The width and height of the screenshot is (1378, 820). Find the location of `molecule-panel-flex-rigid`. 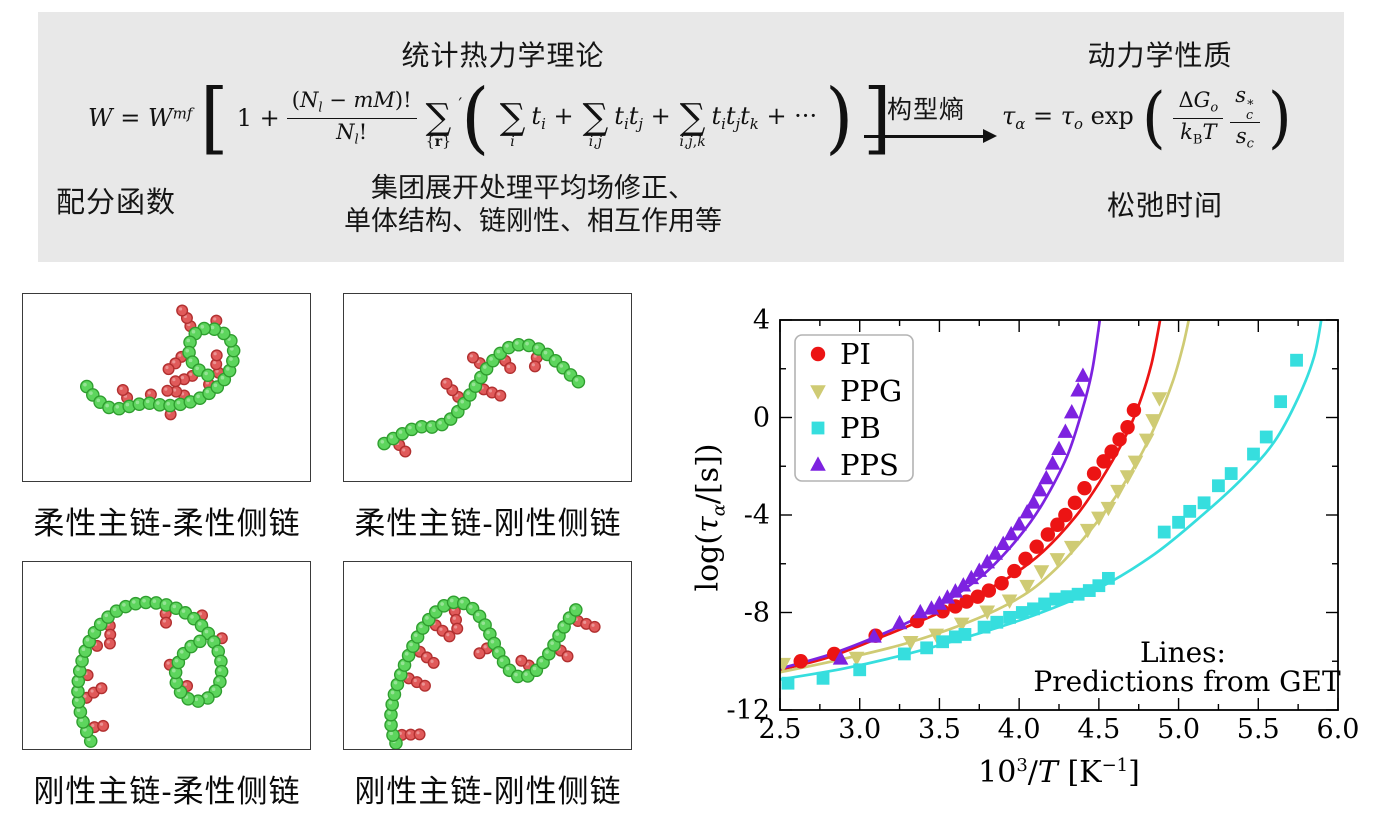

molecule-panel-flex-rigid is located at coordinates (487, 387).